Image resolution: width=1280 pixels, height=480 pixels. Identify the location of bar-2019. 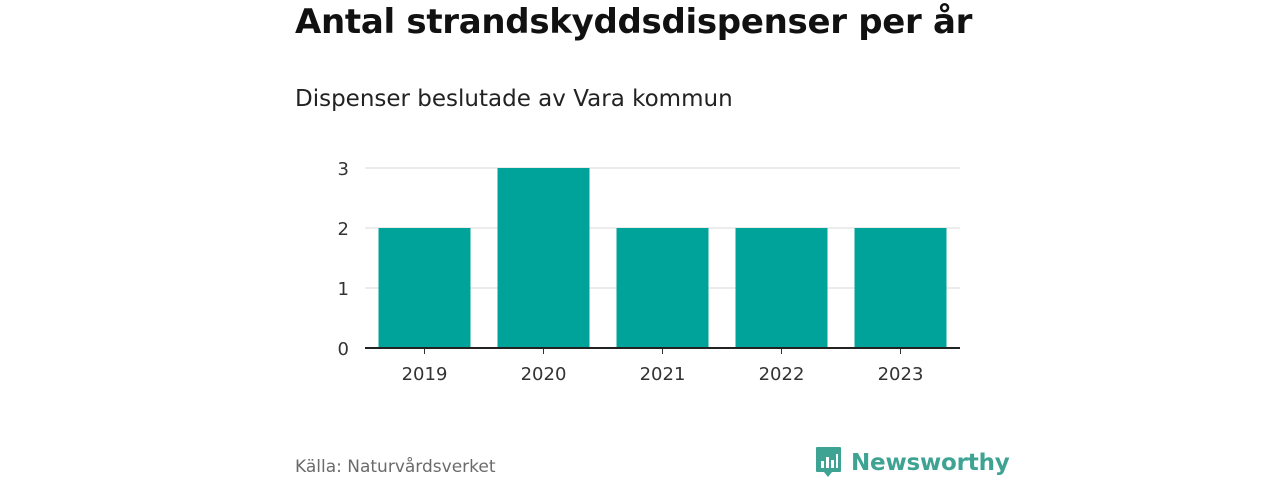
(424, 288).